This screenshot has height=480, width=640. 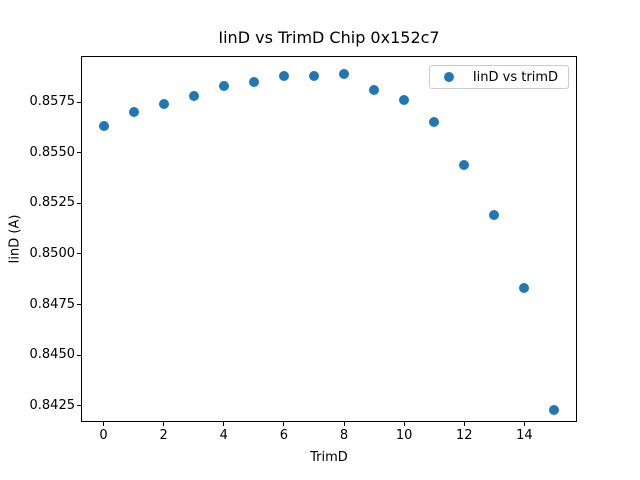 I want to click on y-tick-label: 0.8525, so click(x=52, y=203).